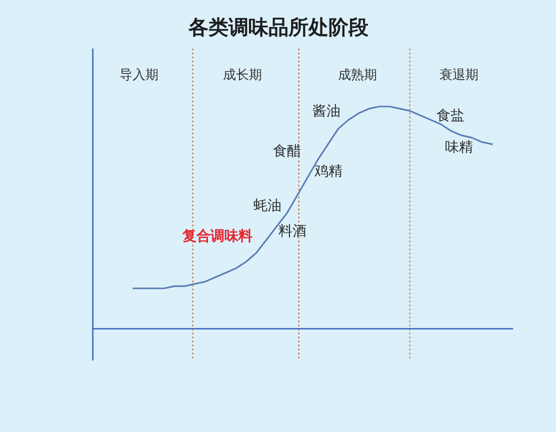 Image resolution: width=556 pixels, height=432 pixels. I want to click on text: 成长期, so click(242, 75).